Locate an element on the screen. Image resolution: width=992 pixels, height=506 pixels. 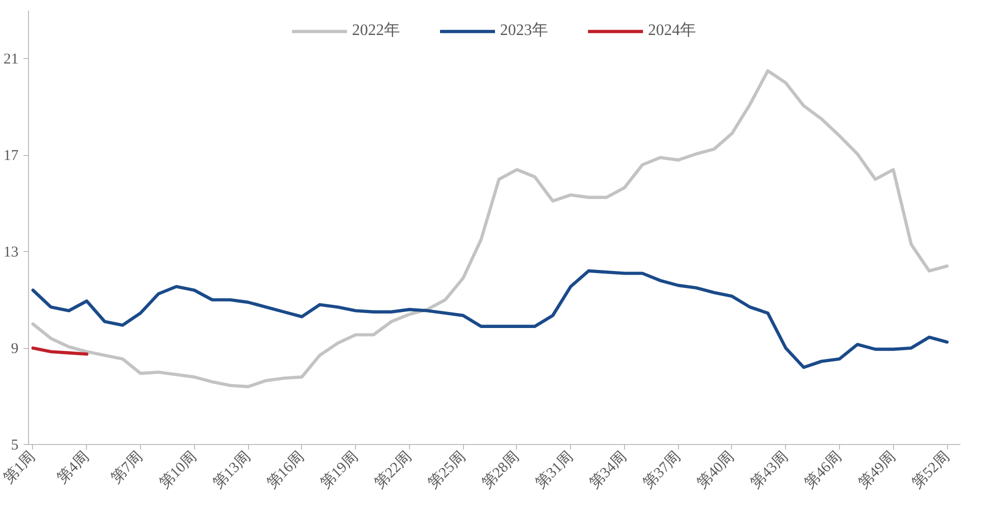
x-tick-label: 第34周 is located at coordinates (608, 470).